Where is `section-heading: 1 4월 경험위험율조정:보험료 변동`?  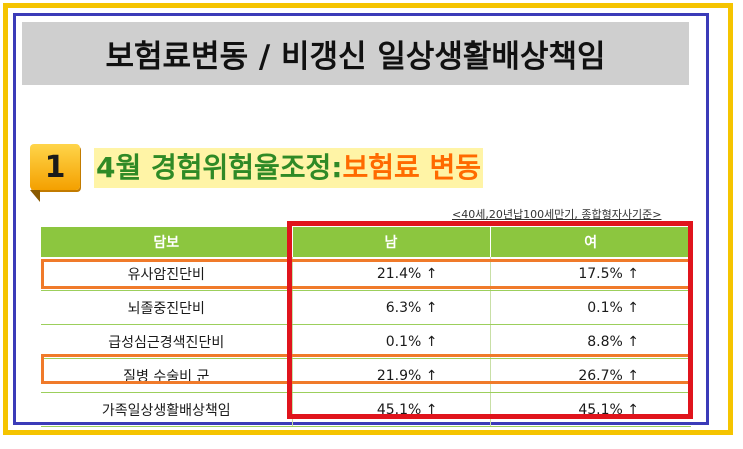
section-heading: 1 4월 경험위험율조정:보험료 변동 is located at coordinates (360, 173).